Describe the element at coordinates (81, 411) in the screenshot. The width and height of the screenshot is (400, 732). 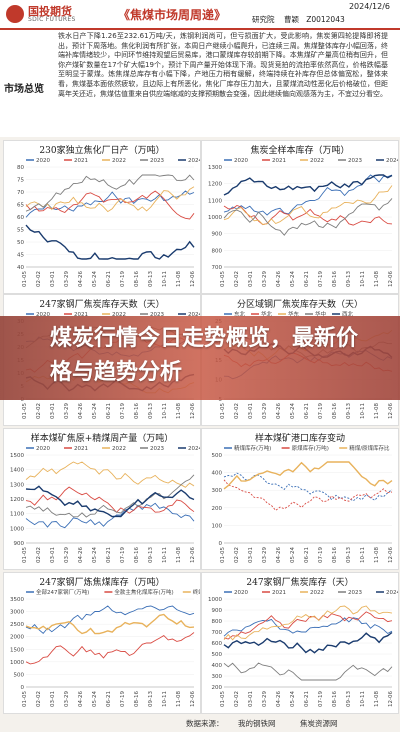
I see `x-tick-label: 04-26` at that location.